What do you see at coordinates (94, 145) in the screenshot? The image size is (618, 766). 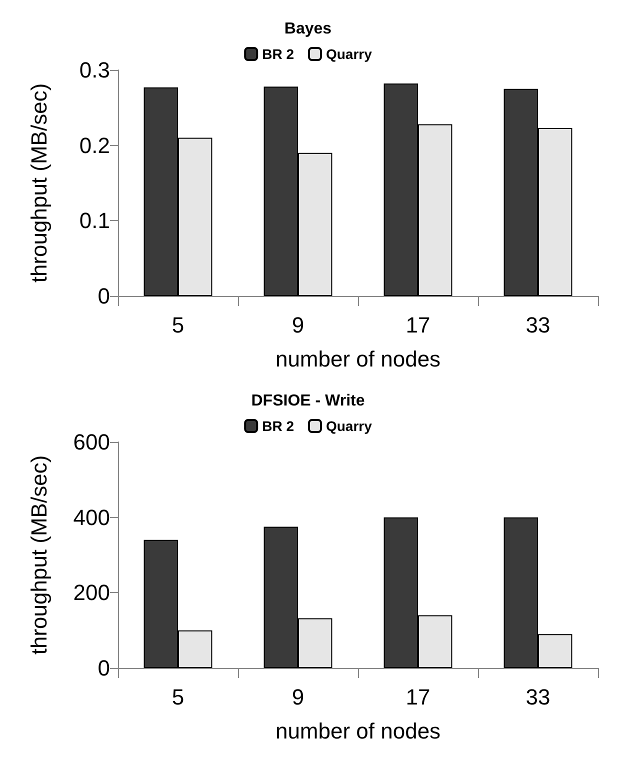 I see `y-tick-label: 0.2` at bounding box center [94, 145].